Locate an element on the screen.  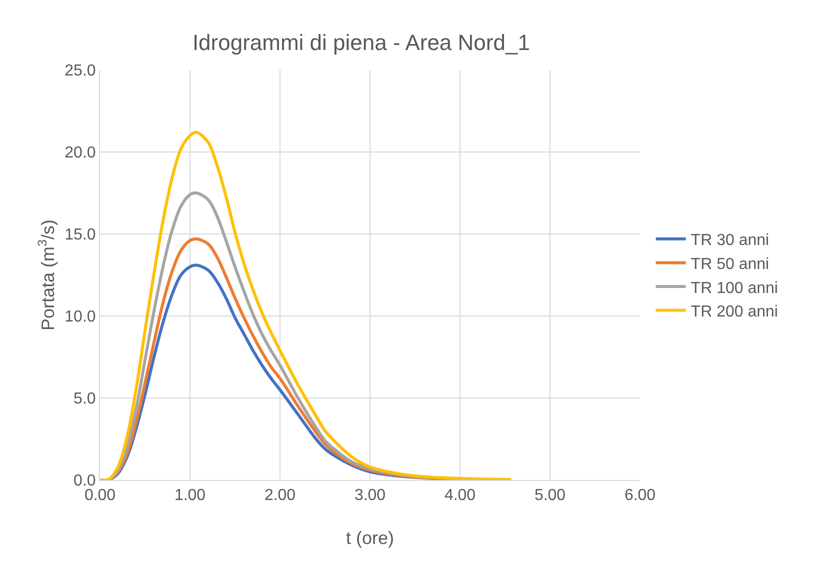
y-tick-label: 0.0 is located at coordinates (85, 481).